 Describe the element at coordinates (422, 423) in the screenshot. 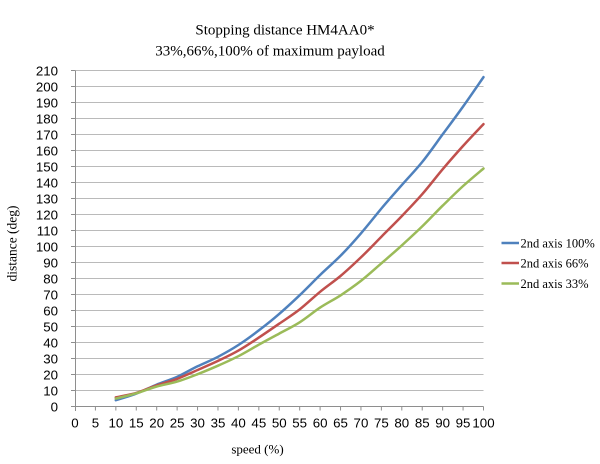

I see `svg-text: 85` at that location.